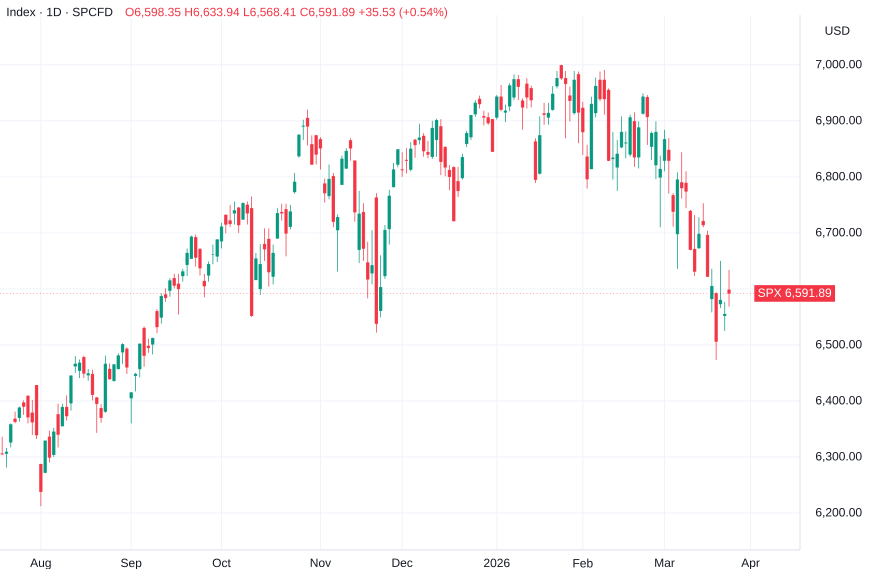  What do you see at coordinates (40, 563) in the screenshot?
I see `x-tick-label: Aug` at bounding box center [40, 563].